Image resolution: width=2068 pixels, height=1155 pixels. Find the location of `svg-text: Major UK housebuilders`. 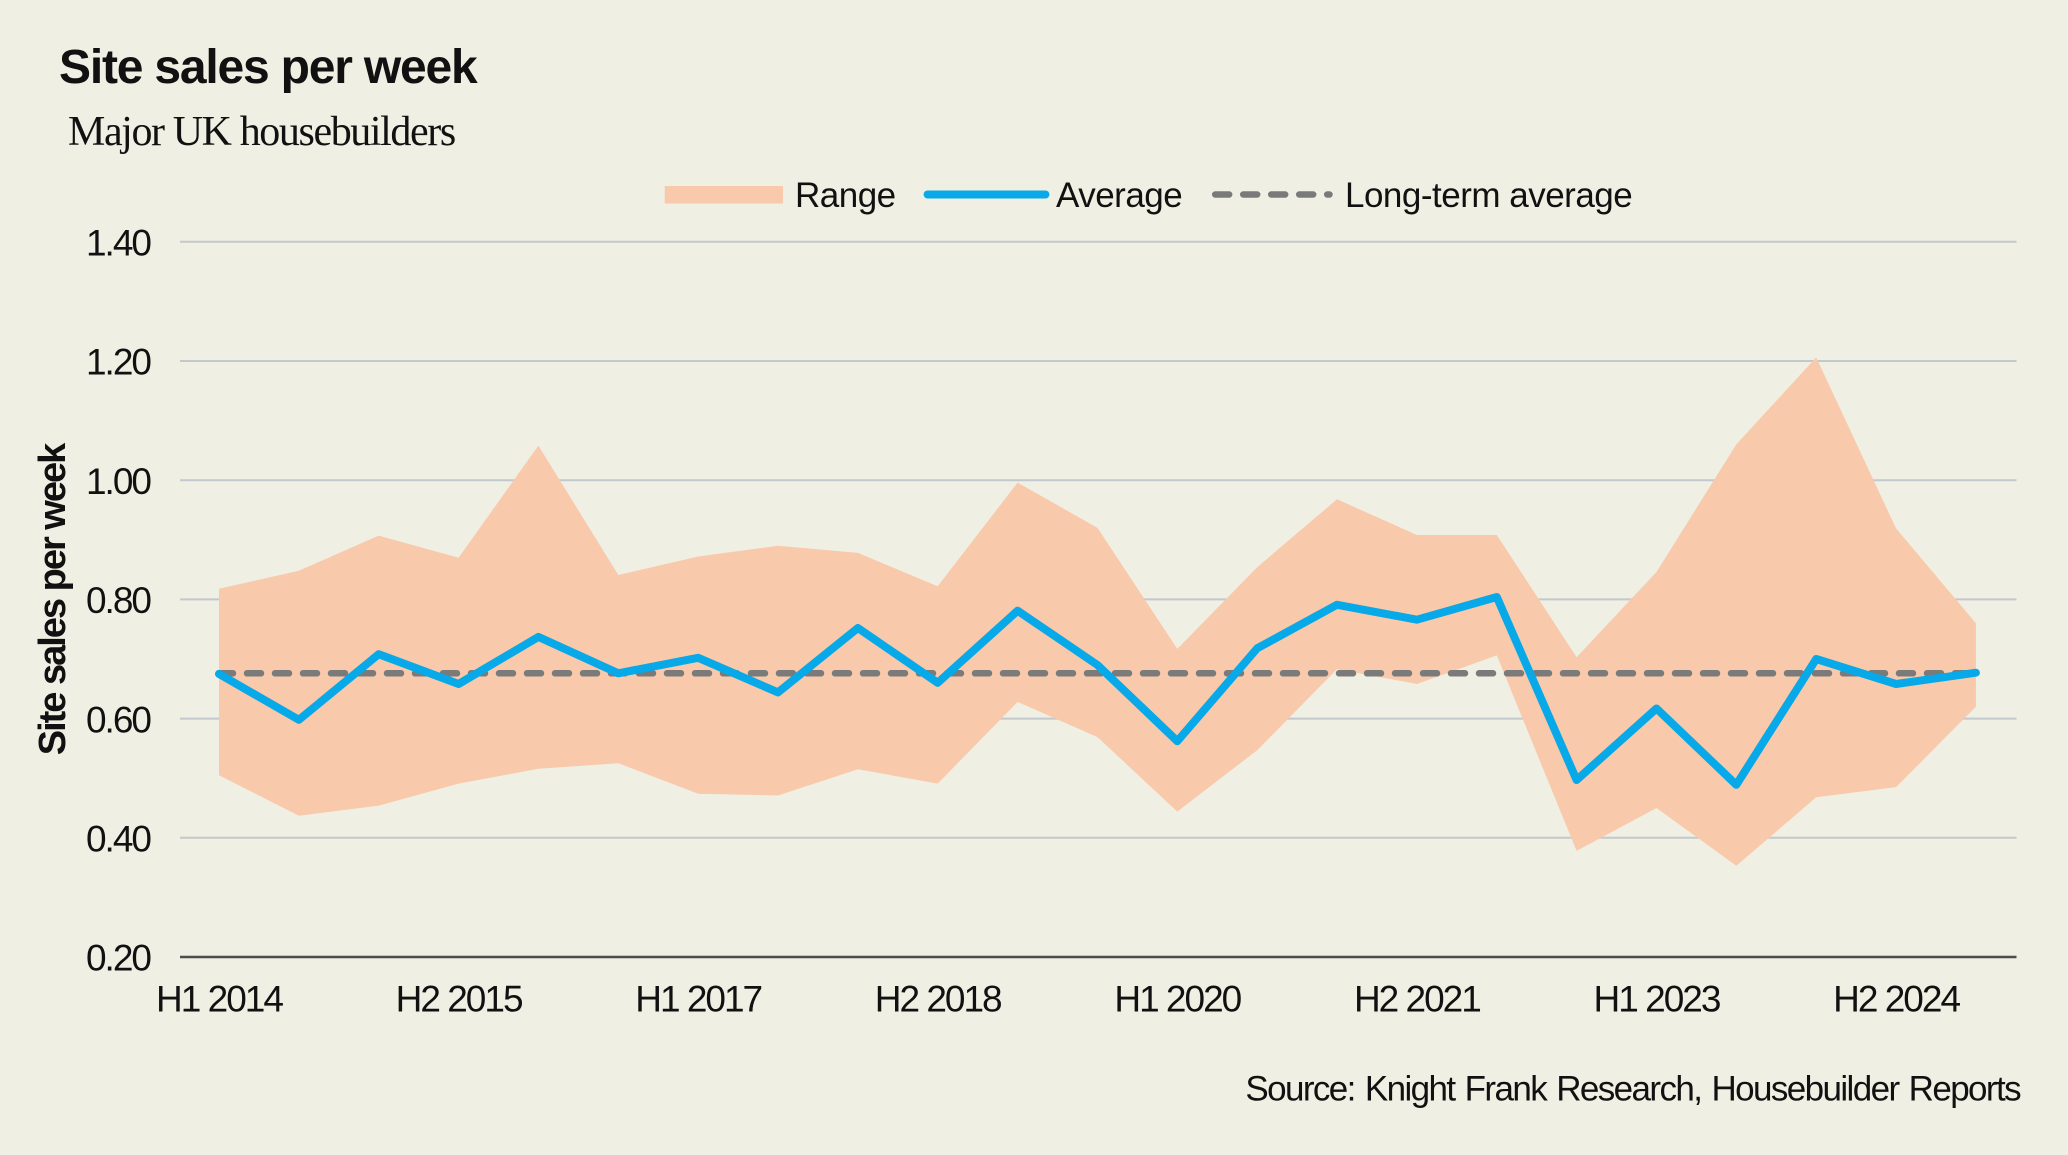

svg-text: Major UK housebuilders is located at coordinates (261, 132).